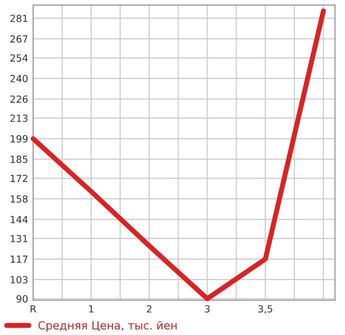  I want to click on x-tick-label: R, so click(33, 308).